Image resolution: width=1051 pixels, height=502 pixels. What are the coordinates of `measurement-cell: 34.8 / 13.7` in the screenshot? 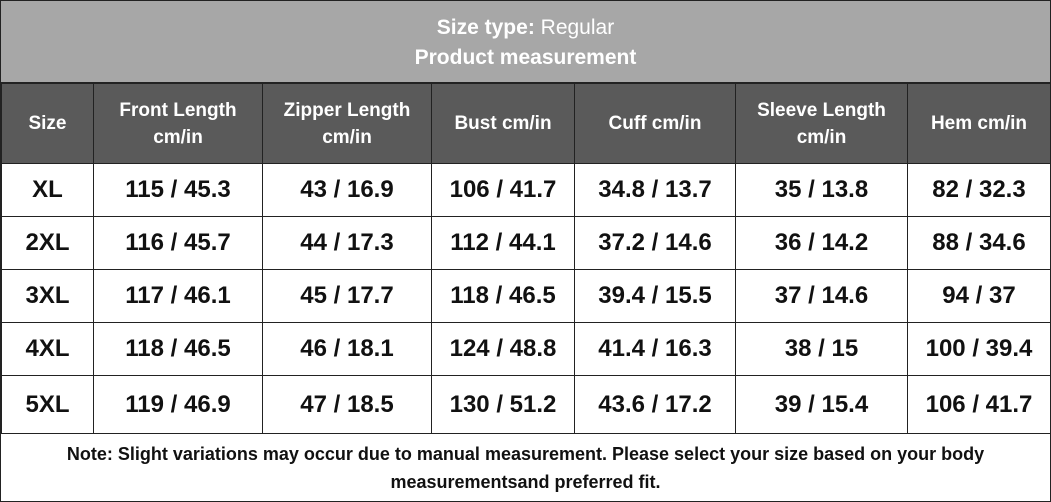 It's located at (655, 190).